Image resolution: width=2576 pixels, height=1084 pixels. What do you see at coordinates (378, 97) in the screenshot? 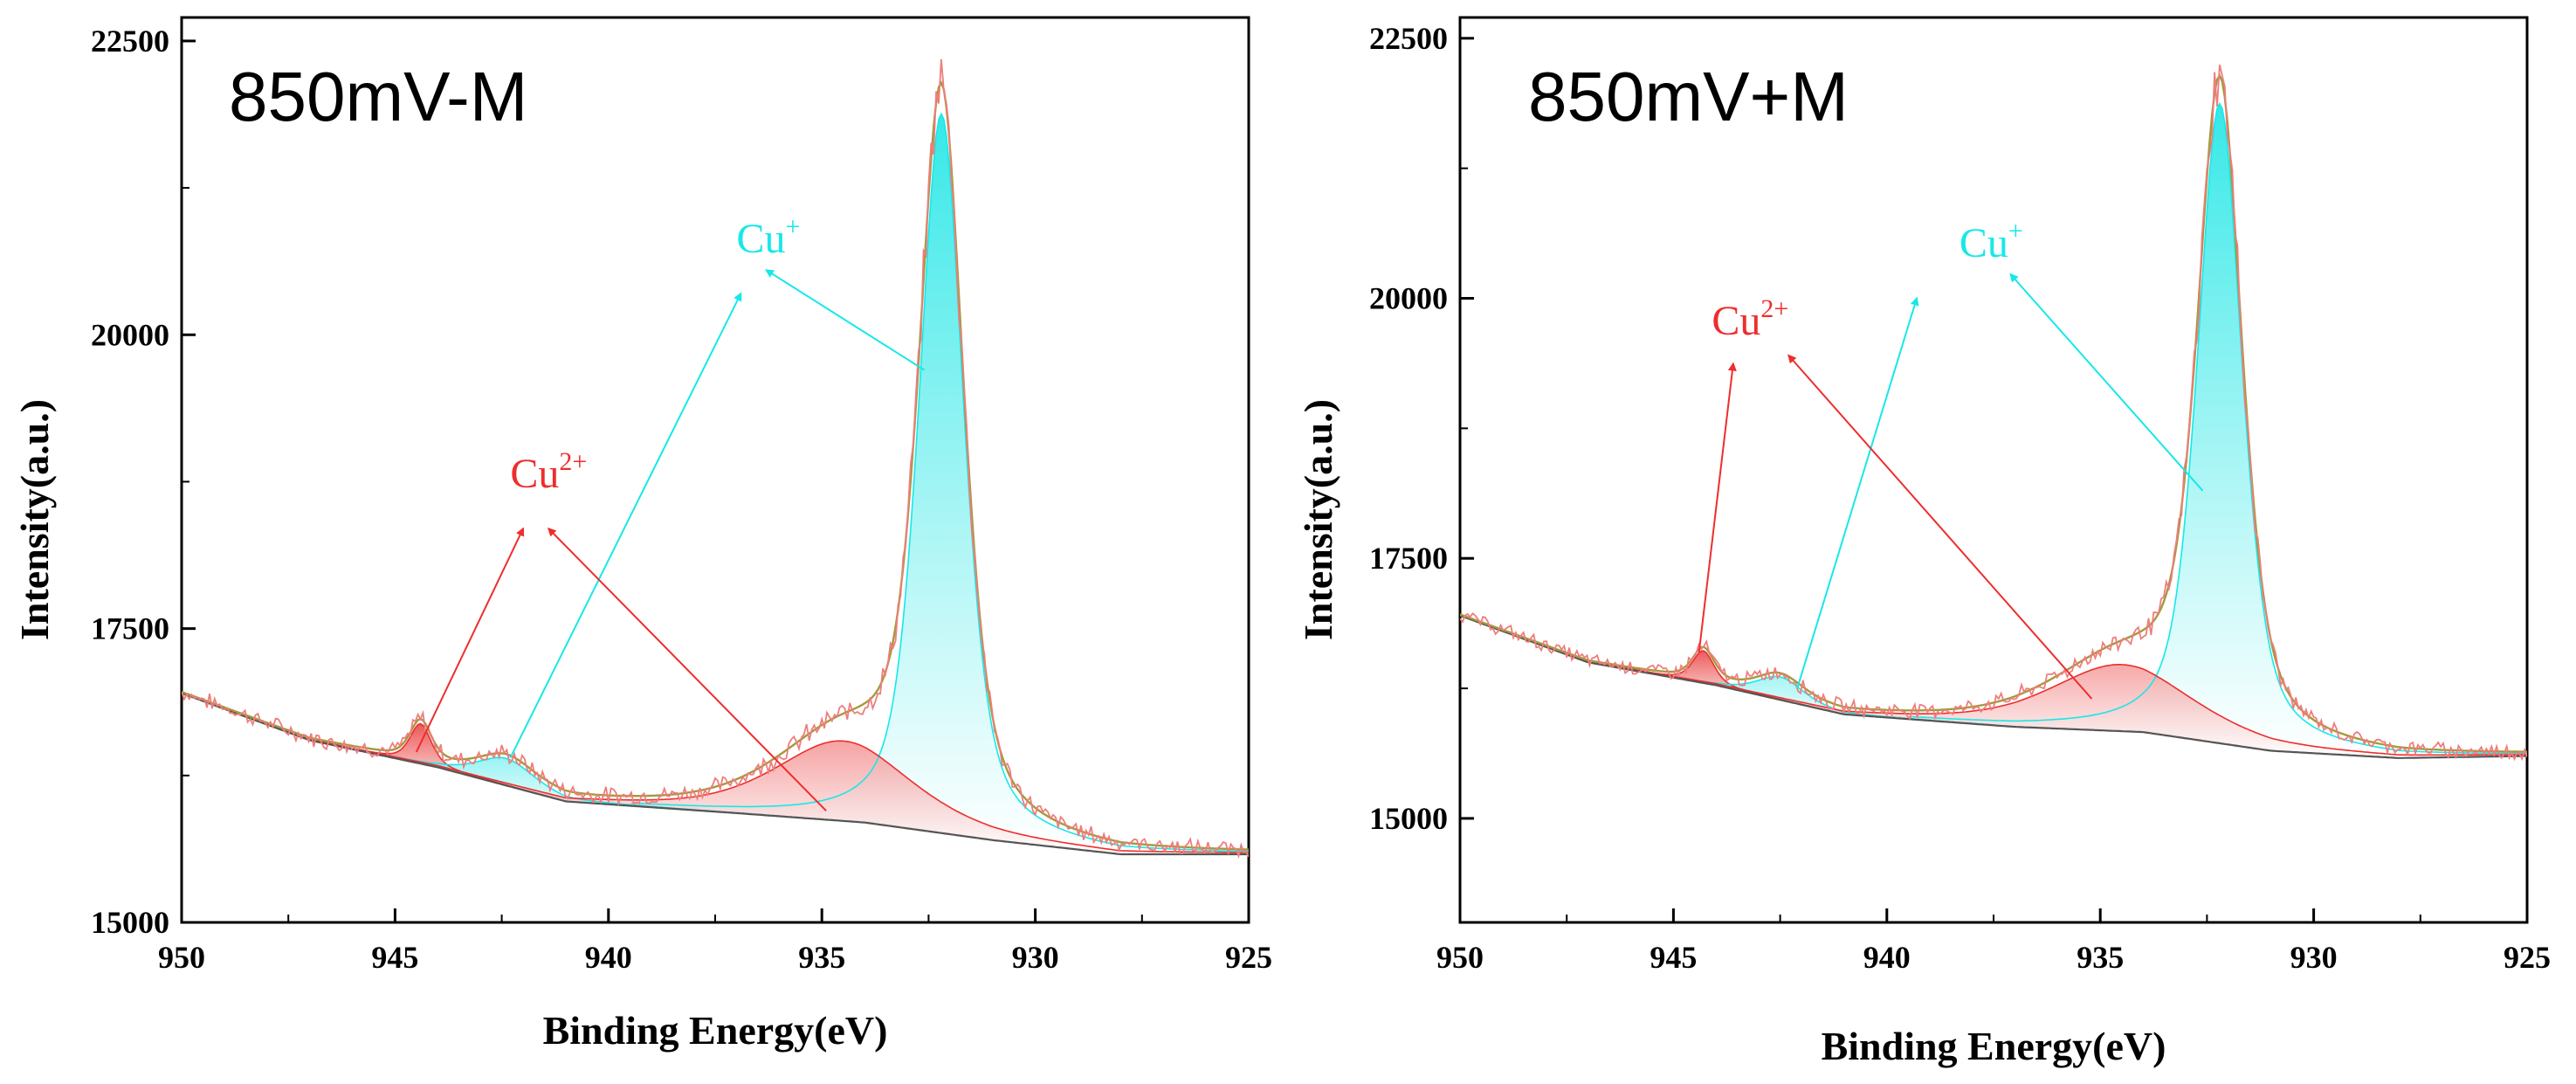
I see `panel-title: 850mV-M` at bounding box center [378, 97].